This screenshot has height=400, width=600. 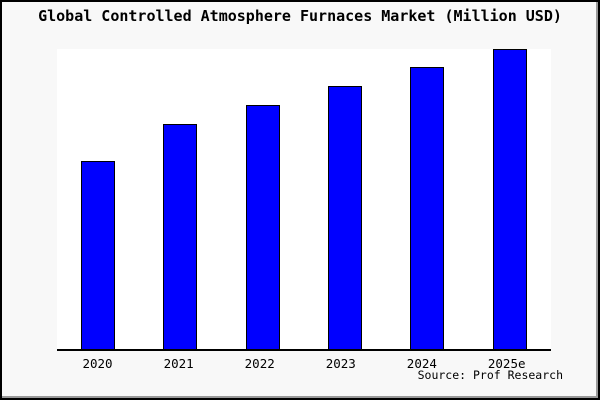 What do you see at coordinates (180, 236) in the screenshot?
I see `bar-2021` at bounding box center [180, 236].